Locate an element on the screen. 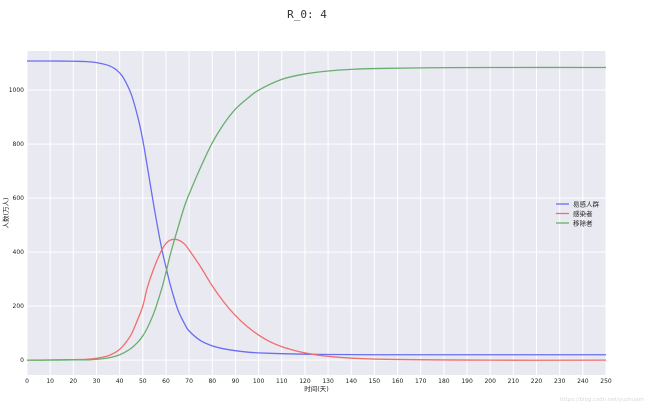 The height and width of the screenshot is (408, 650). x-tick-label: 200 is located at coordinates (490, 381).